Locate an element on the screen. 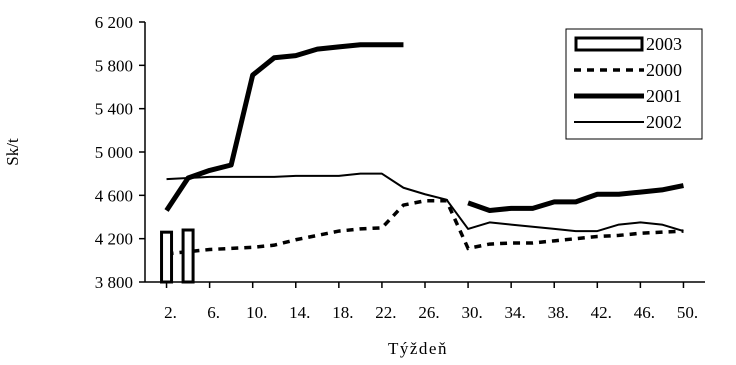 This screenshot has width=736, height=365. y-tick-label: 6 200 is located at coordinates (114, 22).